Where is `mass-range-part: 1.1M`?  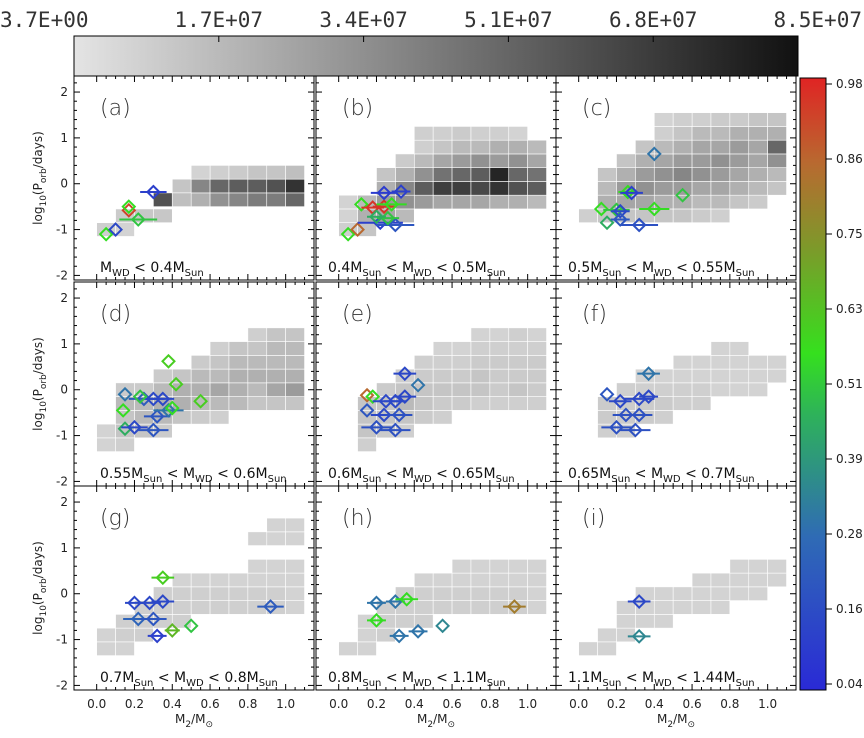 mass-range-part: 1.1M is located at coordinates (585, 678).